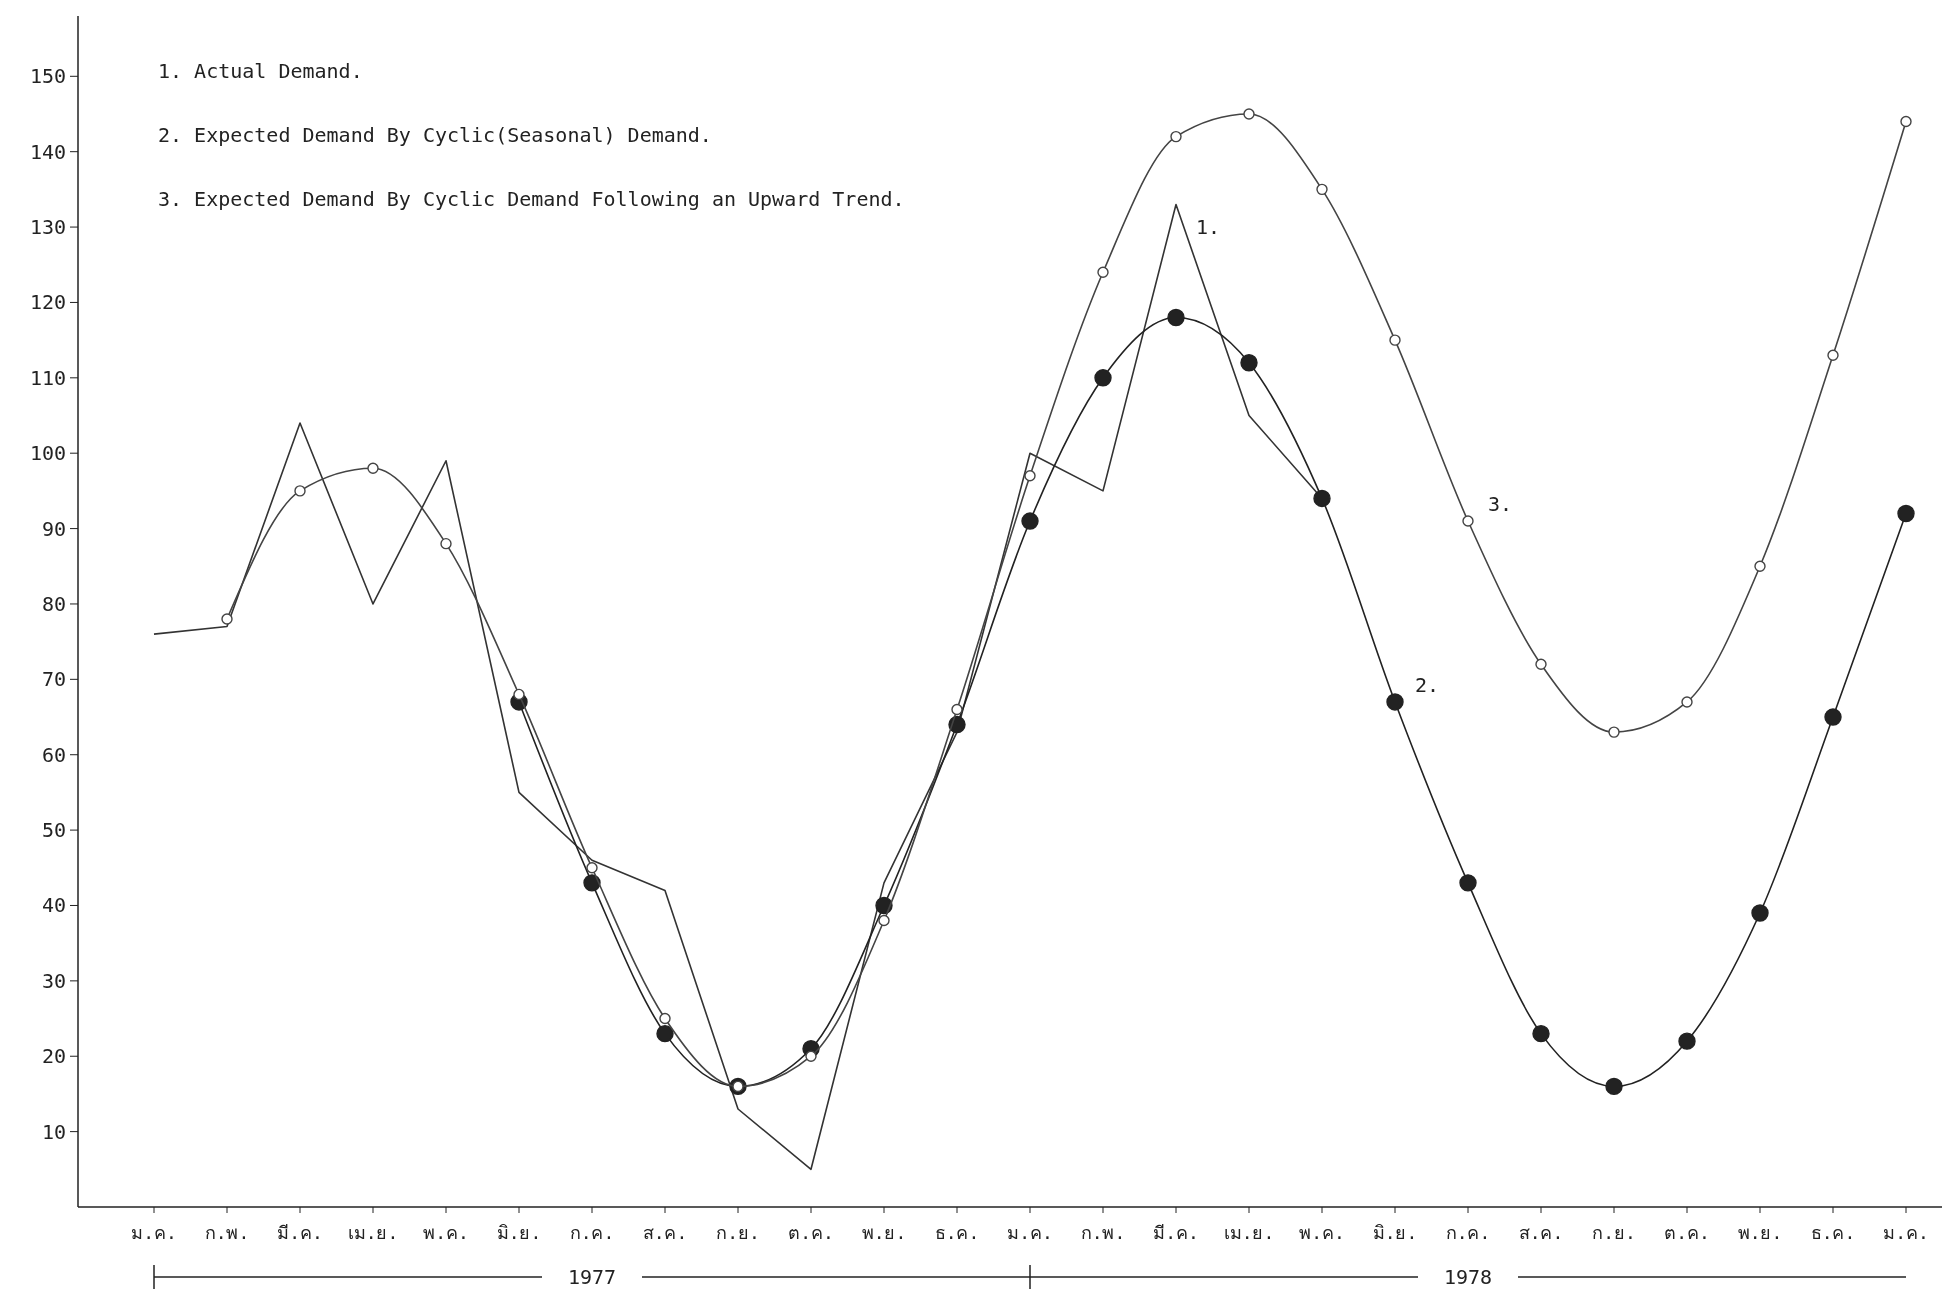 The height and width of the screenshot is (1293, 1942). Describe the element at coordinates (53, 980) in the screenshot. I see `y-tick-label: 30` at that location.